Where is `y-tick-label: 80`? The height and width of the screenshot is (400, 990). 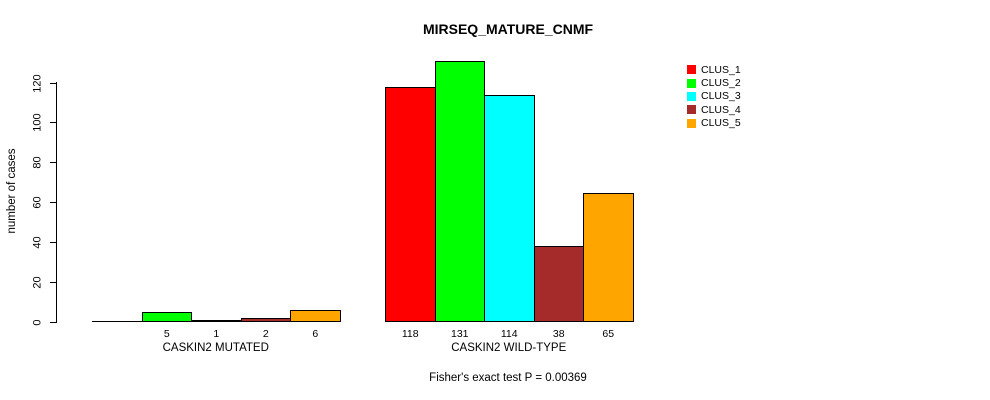
y-tick-label: 80 is located at coordinates (37, 162).